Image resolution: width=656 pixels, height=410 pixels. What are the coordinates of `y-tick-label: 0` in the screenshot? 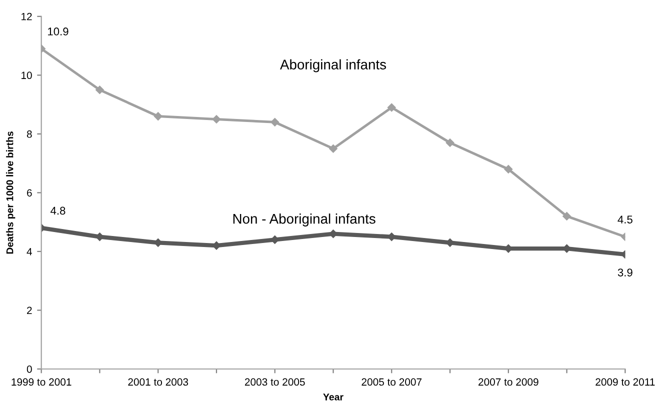 It's located at (29, 369).